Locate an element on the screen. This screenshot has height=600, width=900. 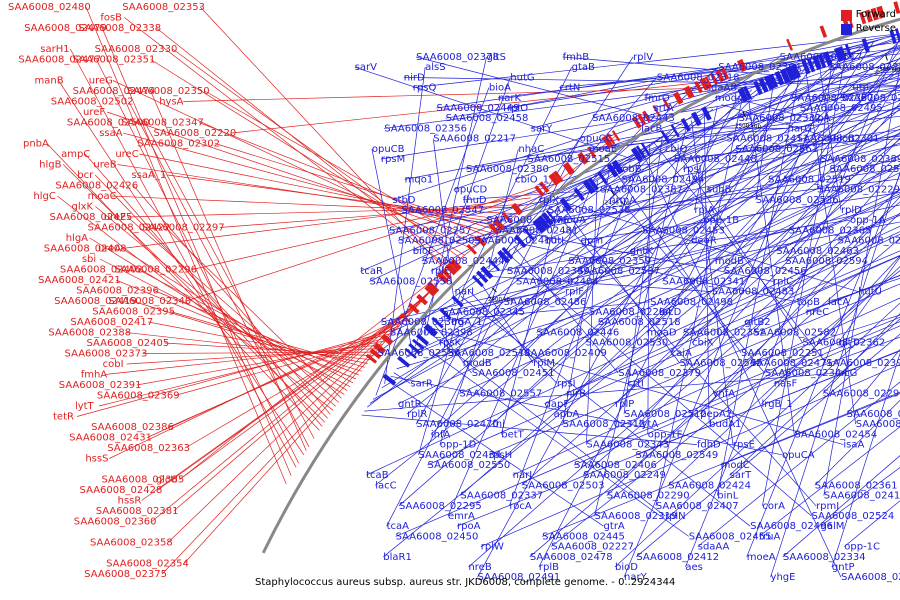
gene-label: ureB is located at coordinates (104, 165).